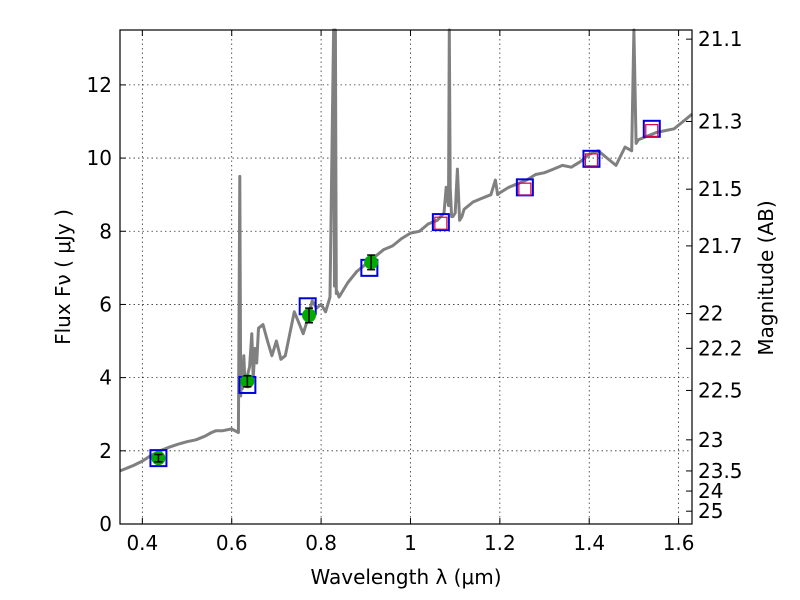 The image size is (800, 600). What do you see at coordinates (105, 451) in the screenshot?
I see `y-tick-label: 2` at bounding box center [105, 451].